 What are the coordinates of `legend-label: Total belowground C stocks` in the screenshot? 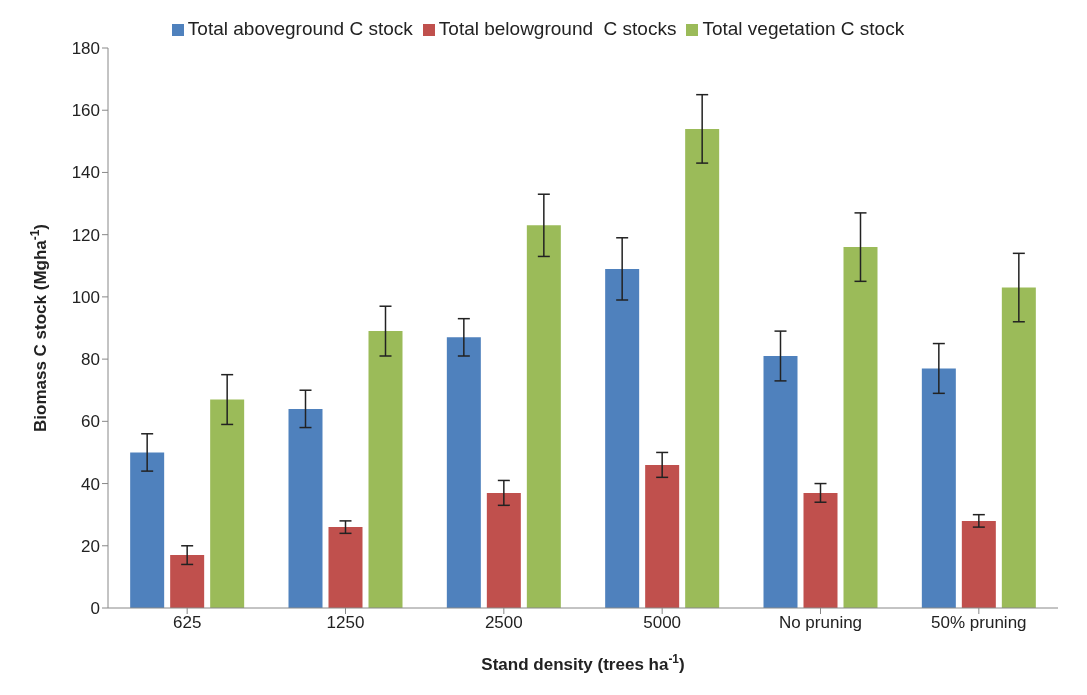 It's located at (557, 28).